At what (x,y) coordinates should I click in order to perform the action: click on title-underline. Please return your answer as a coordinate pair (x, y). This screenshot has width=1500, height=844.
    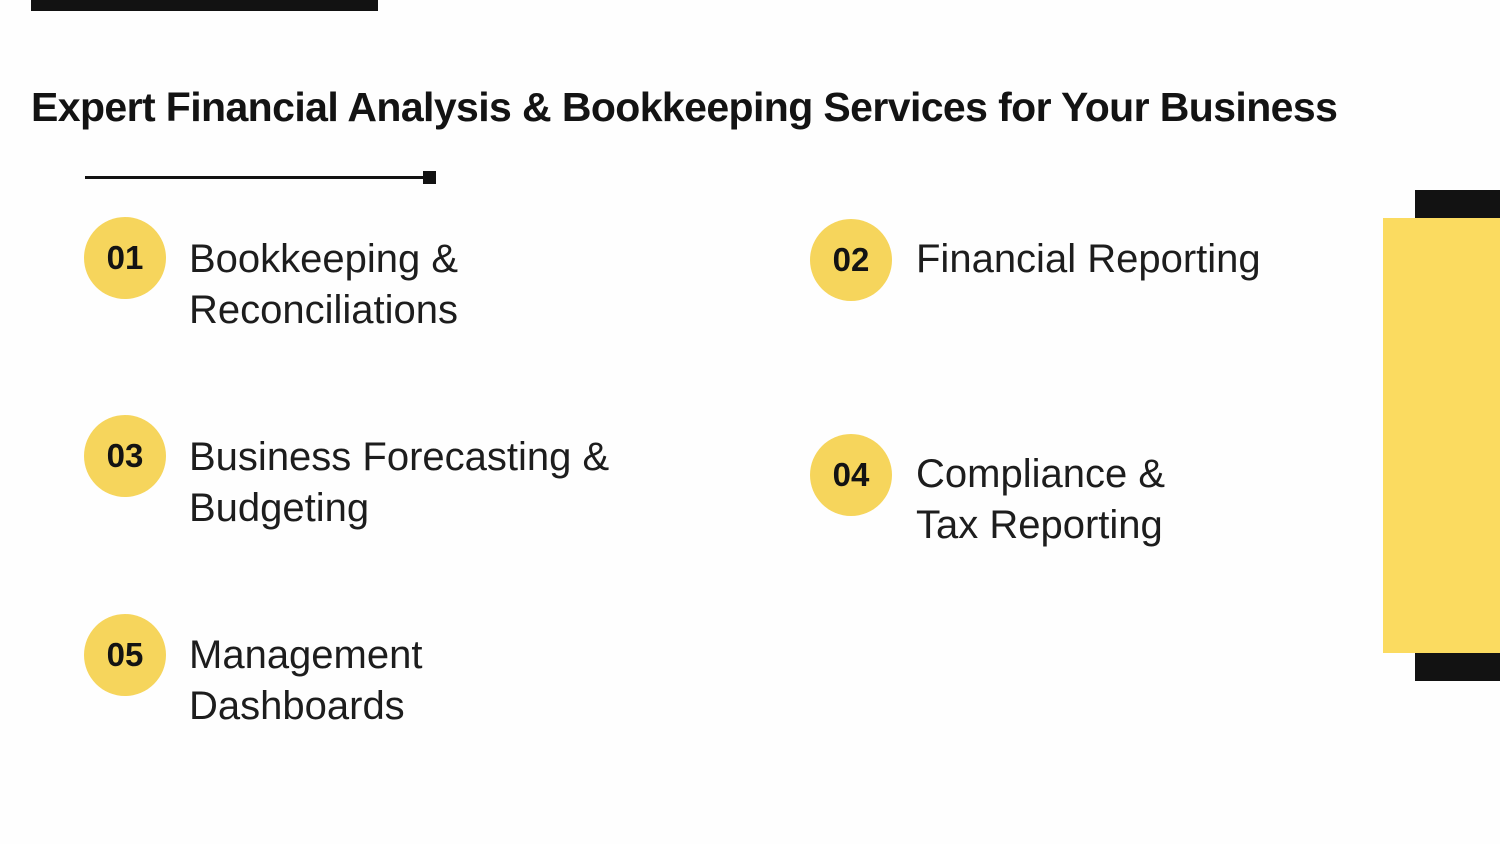
    Looking at the image, I should click on (254, 177).